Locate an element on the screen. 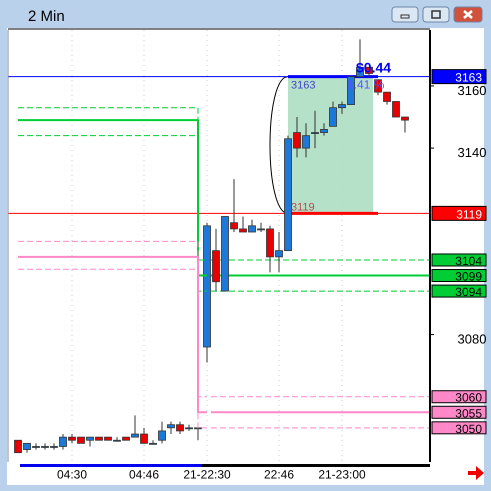 Image resolution: width=491 pixels, height=491 pixels. x-tick-label: 04:46 is located at coordinates (144, 474).